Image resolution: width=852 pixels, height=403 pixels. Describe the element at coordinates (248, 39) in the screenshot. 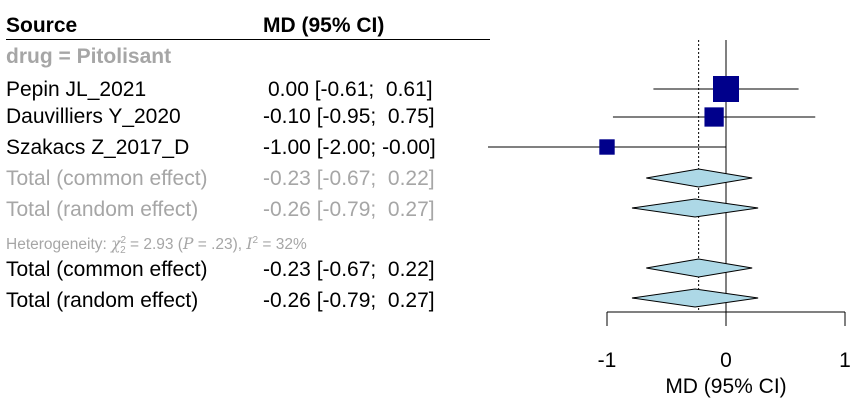

I see `header-divider` at that location.